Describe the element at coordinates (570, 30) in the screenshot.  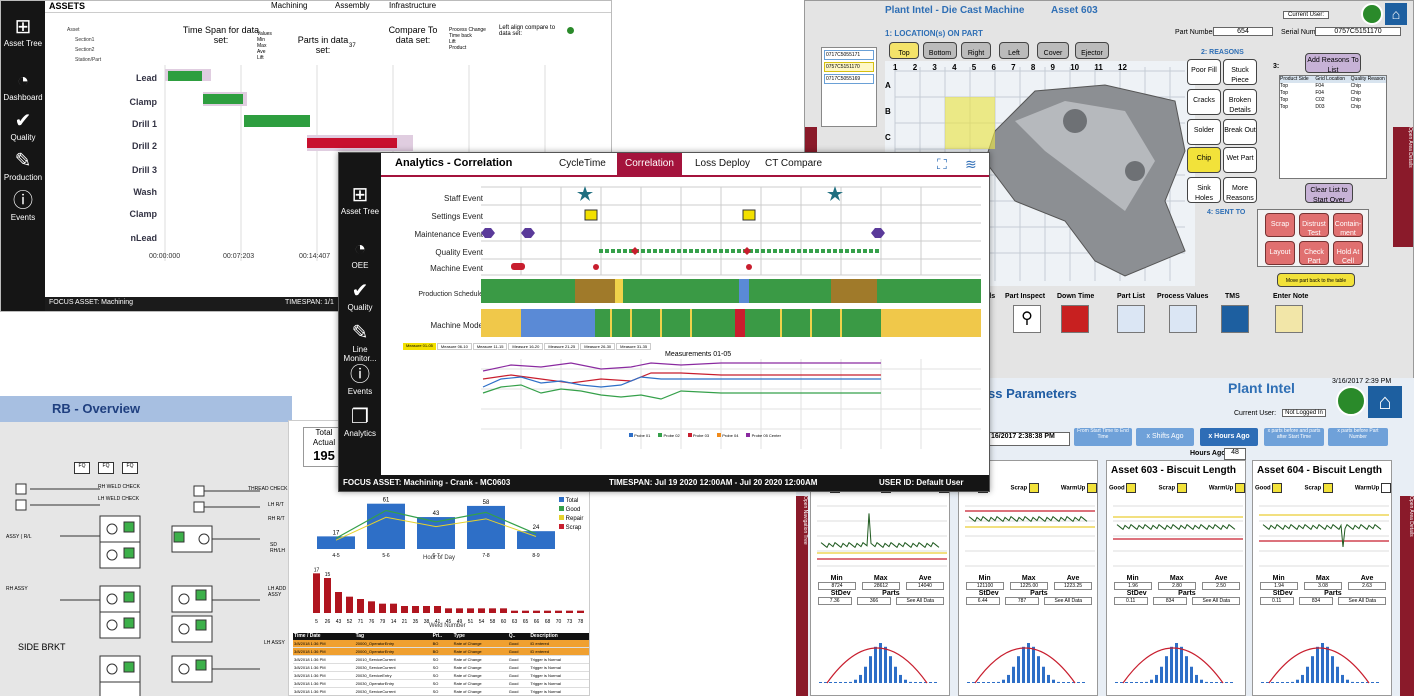
I see `left-align-toggle` at that location.